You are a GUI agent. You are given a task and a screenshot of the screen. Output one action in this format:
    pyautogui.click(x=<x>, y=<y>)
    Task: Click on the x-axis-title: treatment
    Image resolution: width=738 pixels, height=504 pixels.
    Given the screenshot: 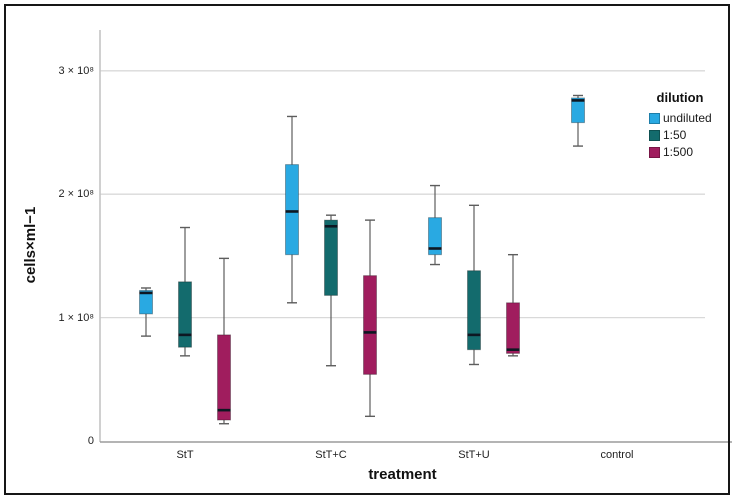 What is the action you would take?
    pyautogui.click(x=402, y=474)
    